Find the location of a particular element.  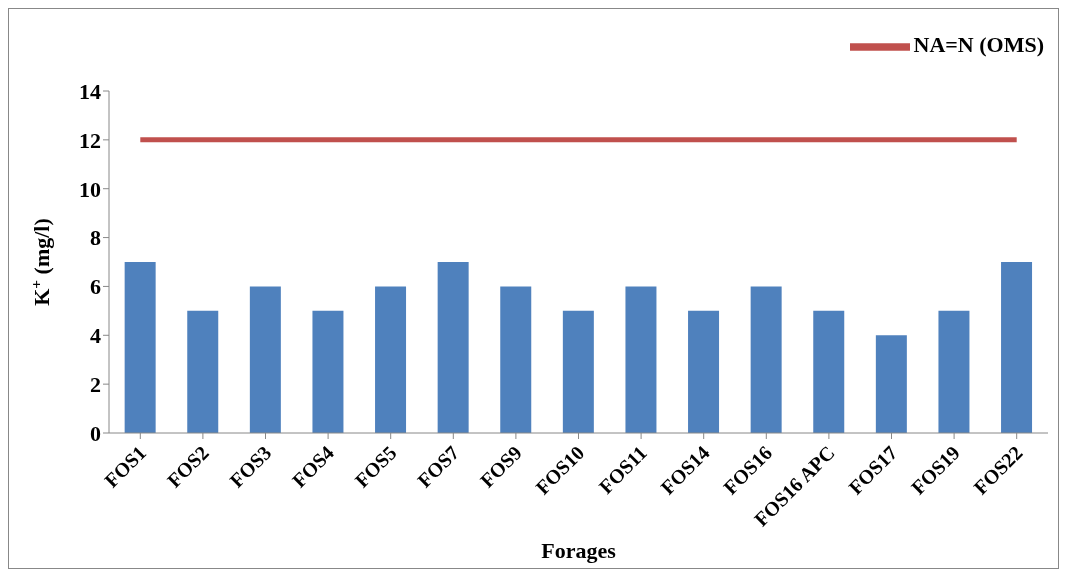

y-tick-label: 14 is located at coordinates (90, 91).